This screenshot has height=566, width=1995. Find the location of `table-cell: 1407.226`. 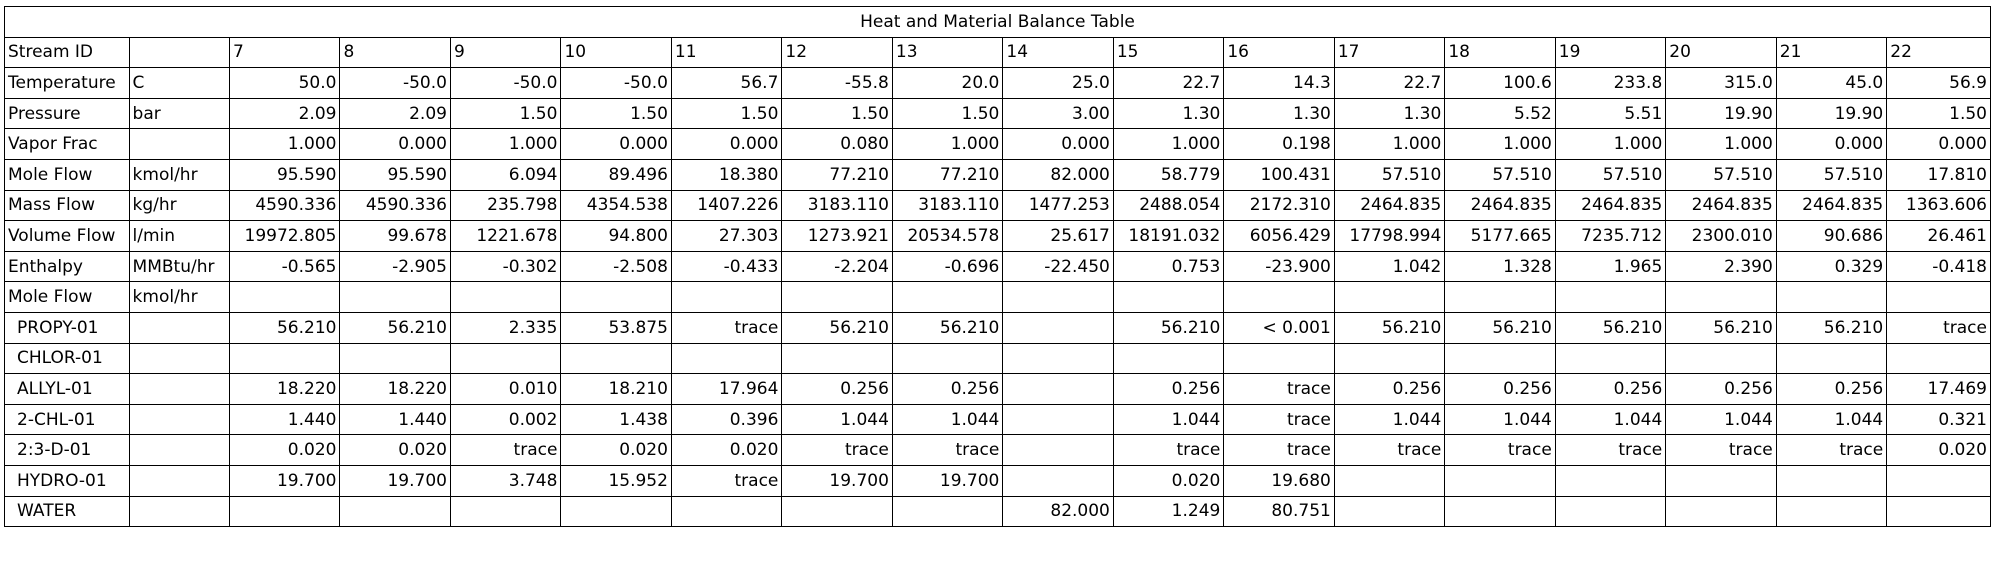

table-cell: 1407.226 is located at coordinates (726, 205).